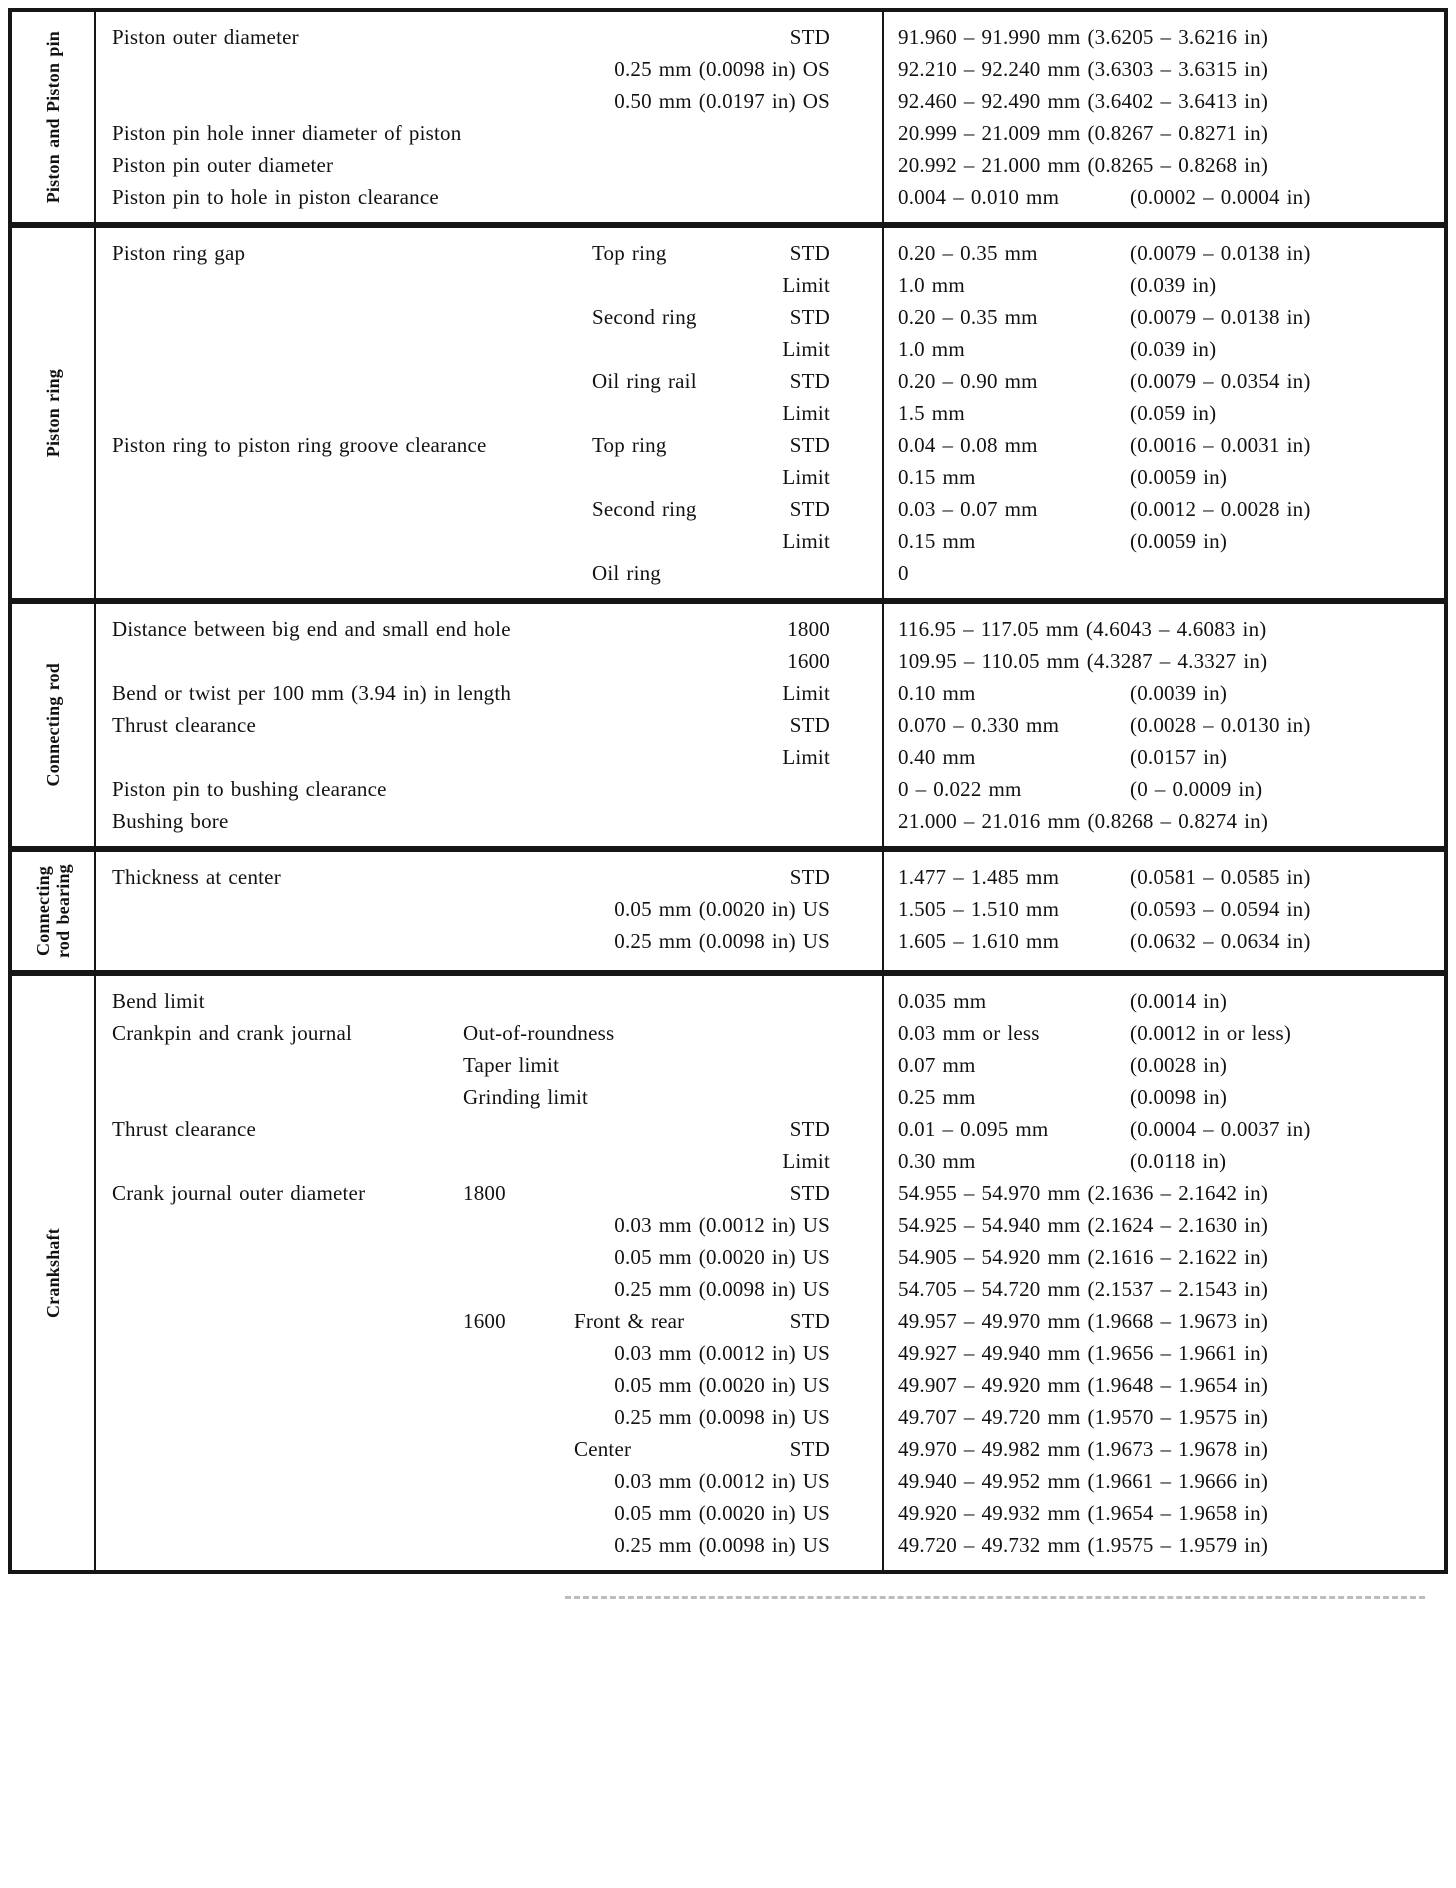 Image resolution: width=1456 pixels, height=1888 pixels. I want to click on value-metric: 21.000 – 21.016 mm (0.8268 – 0.8274 in), so click(1083, 821).